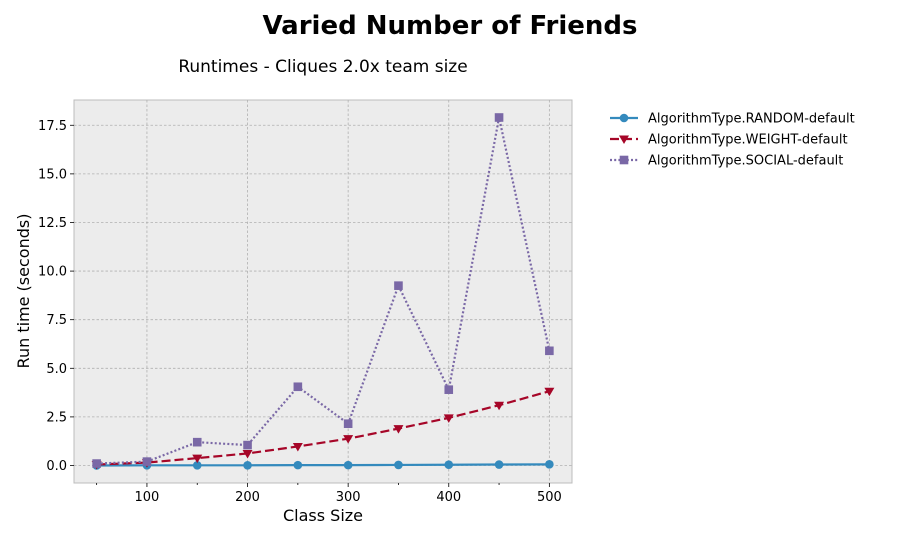 The height and width of the screenshot is (540, 900). I want to click on y-tick-label: 2.5, so click(56, 417).